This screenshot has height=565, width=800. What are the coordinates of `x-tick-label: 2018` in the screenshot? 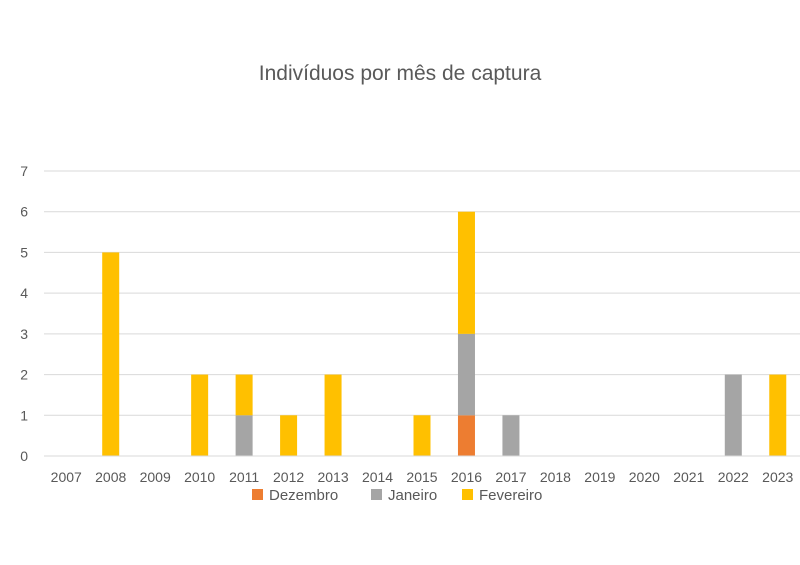 It's located at (555, 477).